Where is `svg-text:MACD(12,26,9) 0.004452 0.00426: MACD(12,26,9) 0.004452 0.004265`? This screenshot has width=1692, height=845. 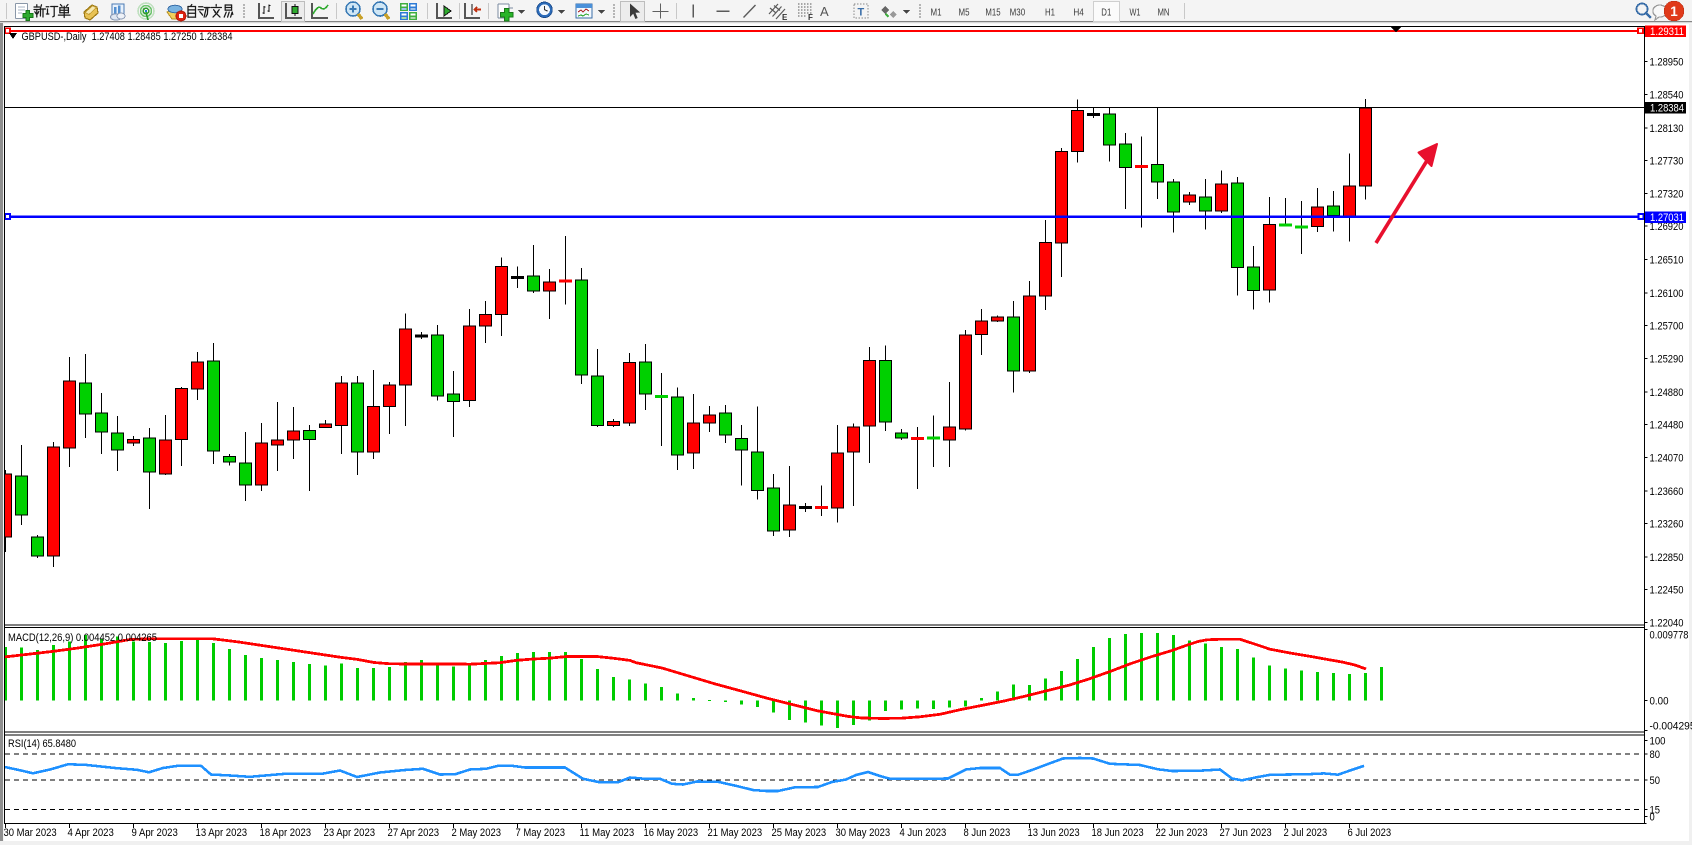 svg-text:MACD(12,26,9) 0.004452 0.00426: MACD(12,26,9) 0.004452 0.004265 is located at coordinates (82, 638).